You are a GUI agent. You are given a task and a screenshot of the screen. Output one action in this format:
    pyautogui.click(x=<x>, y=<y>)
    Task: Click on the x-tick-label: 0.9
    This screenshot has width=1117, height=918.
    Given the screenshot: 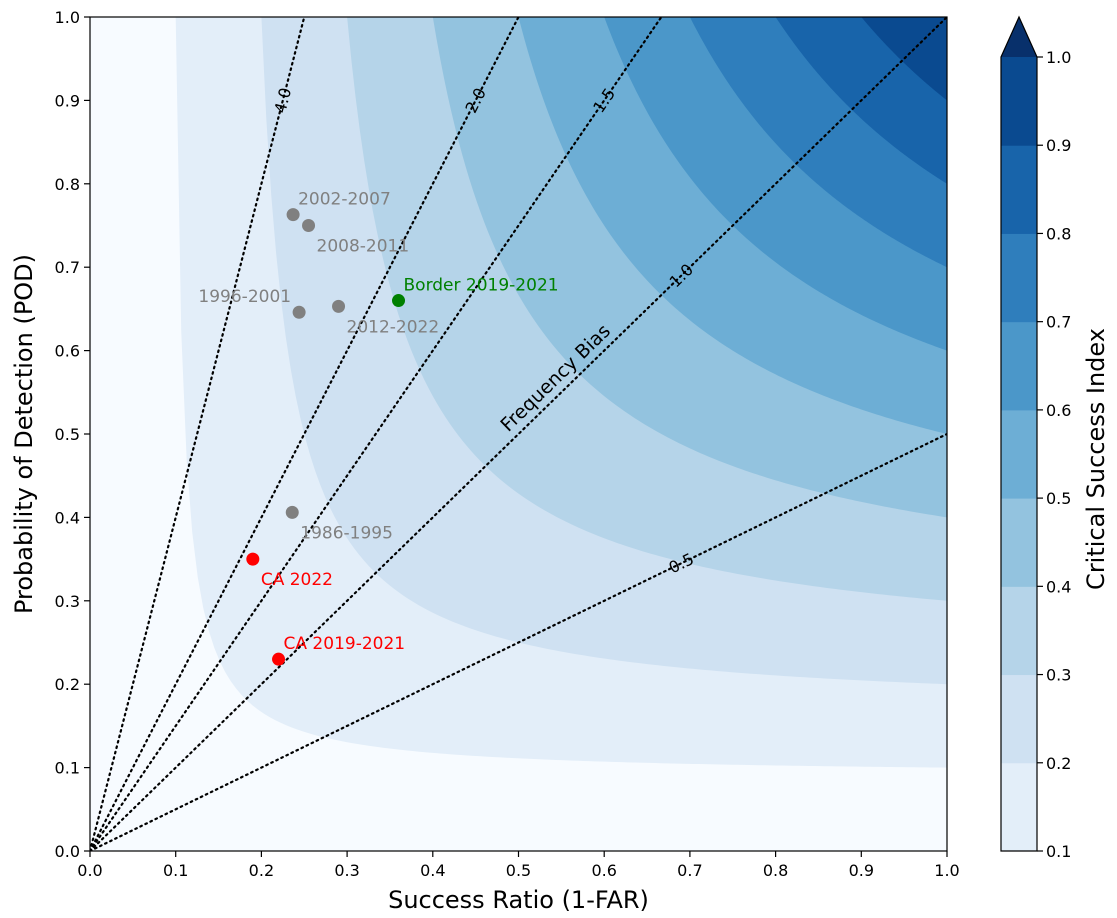 What is the action you would take?
    pyautogui.click(x=861, y=870)
    